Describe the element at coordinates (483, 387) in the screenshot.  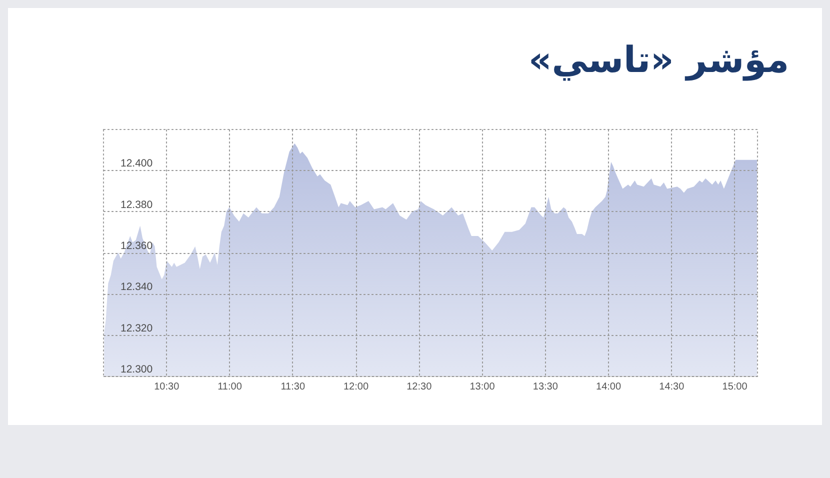
I see `x-tick-label: 13:00` at that location.